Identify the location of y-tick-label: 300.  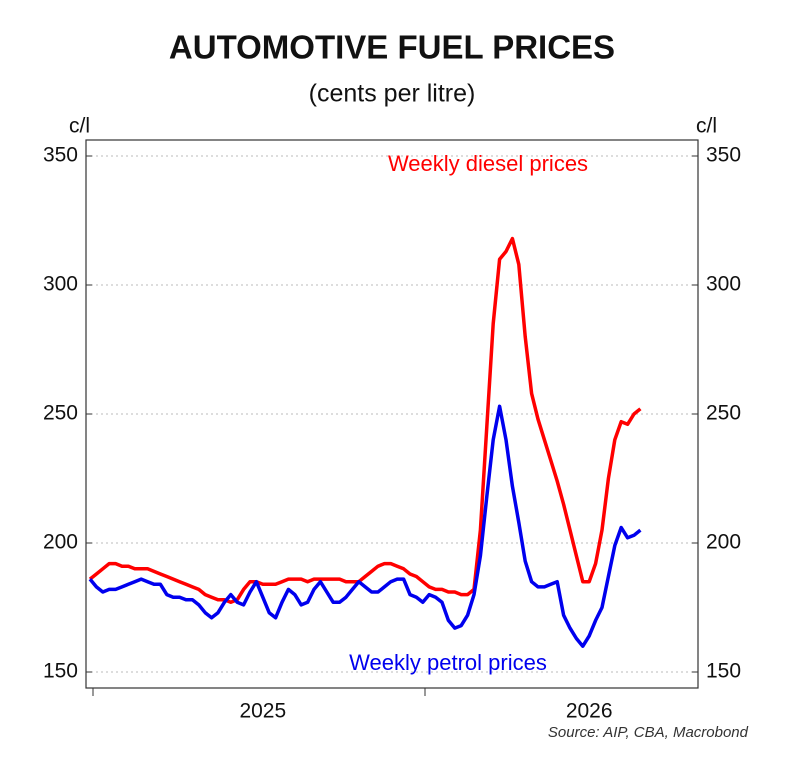
(60, 284).